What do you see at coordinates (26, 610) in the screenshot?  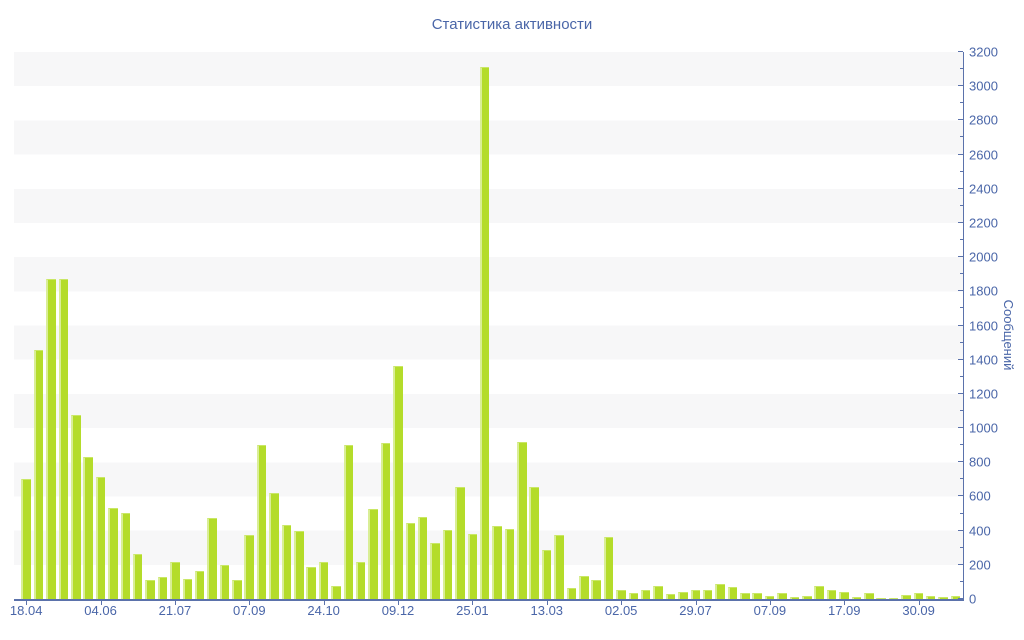 I see `x-axis-tick-label: 18.04` at bounding box center [26, 610].